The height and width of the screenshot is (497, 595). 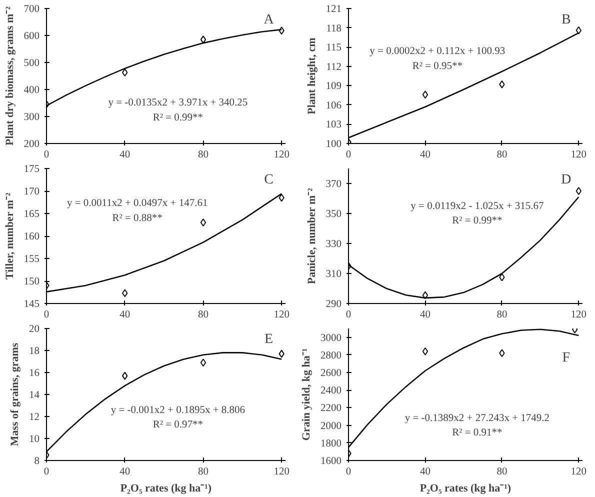 What do you see at coordinates (331, 373) in the screenshot?
I see `y-tick-label: 2600` at bounding box center [331, 373].